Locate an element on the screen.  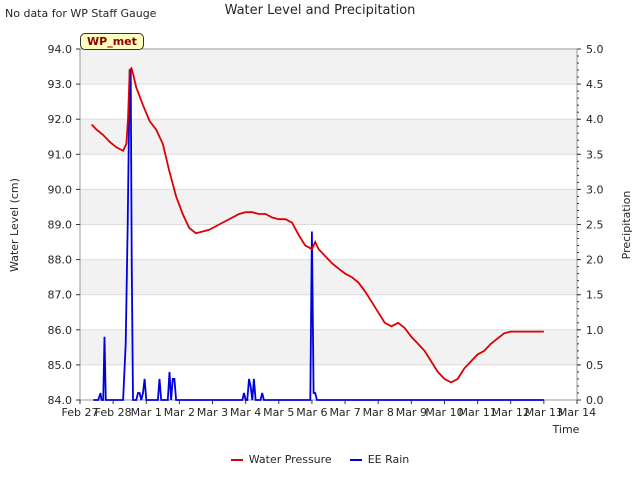
y2-tick-label: 0.5 is located at coordinates (595, 365).